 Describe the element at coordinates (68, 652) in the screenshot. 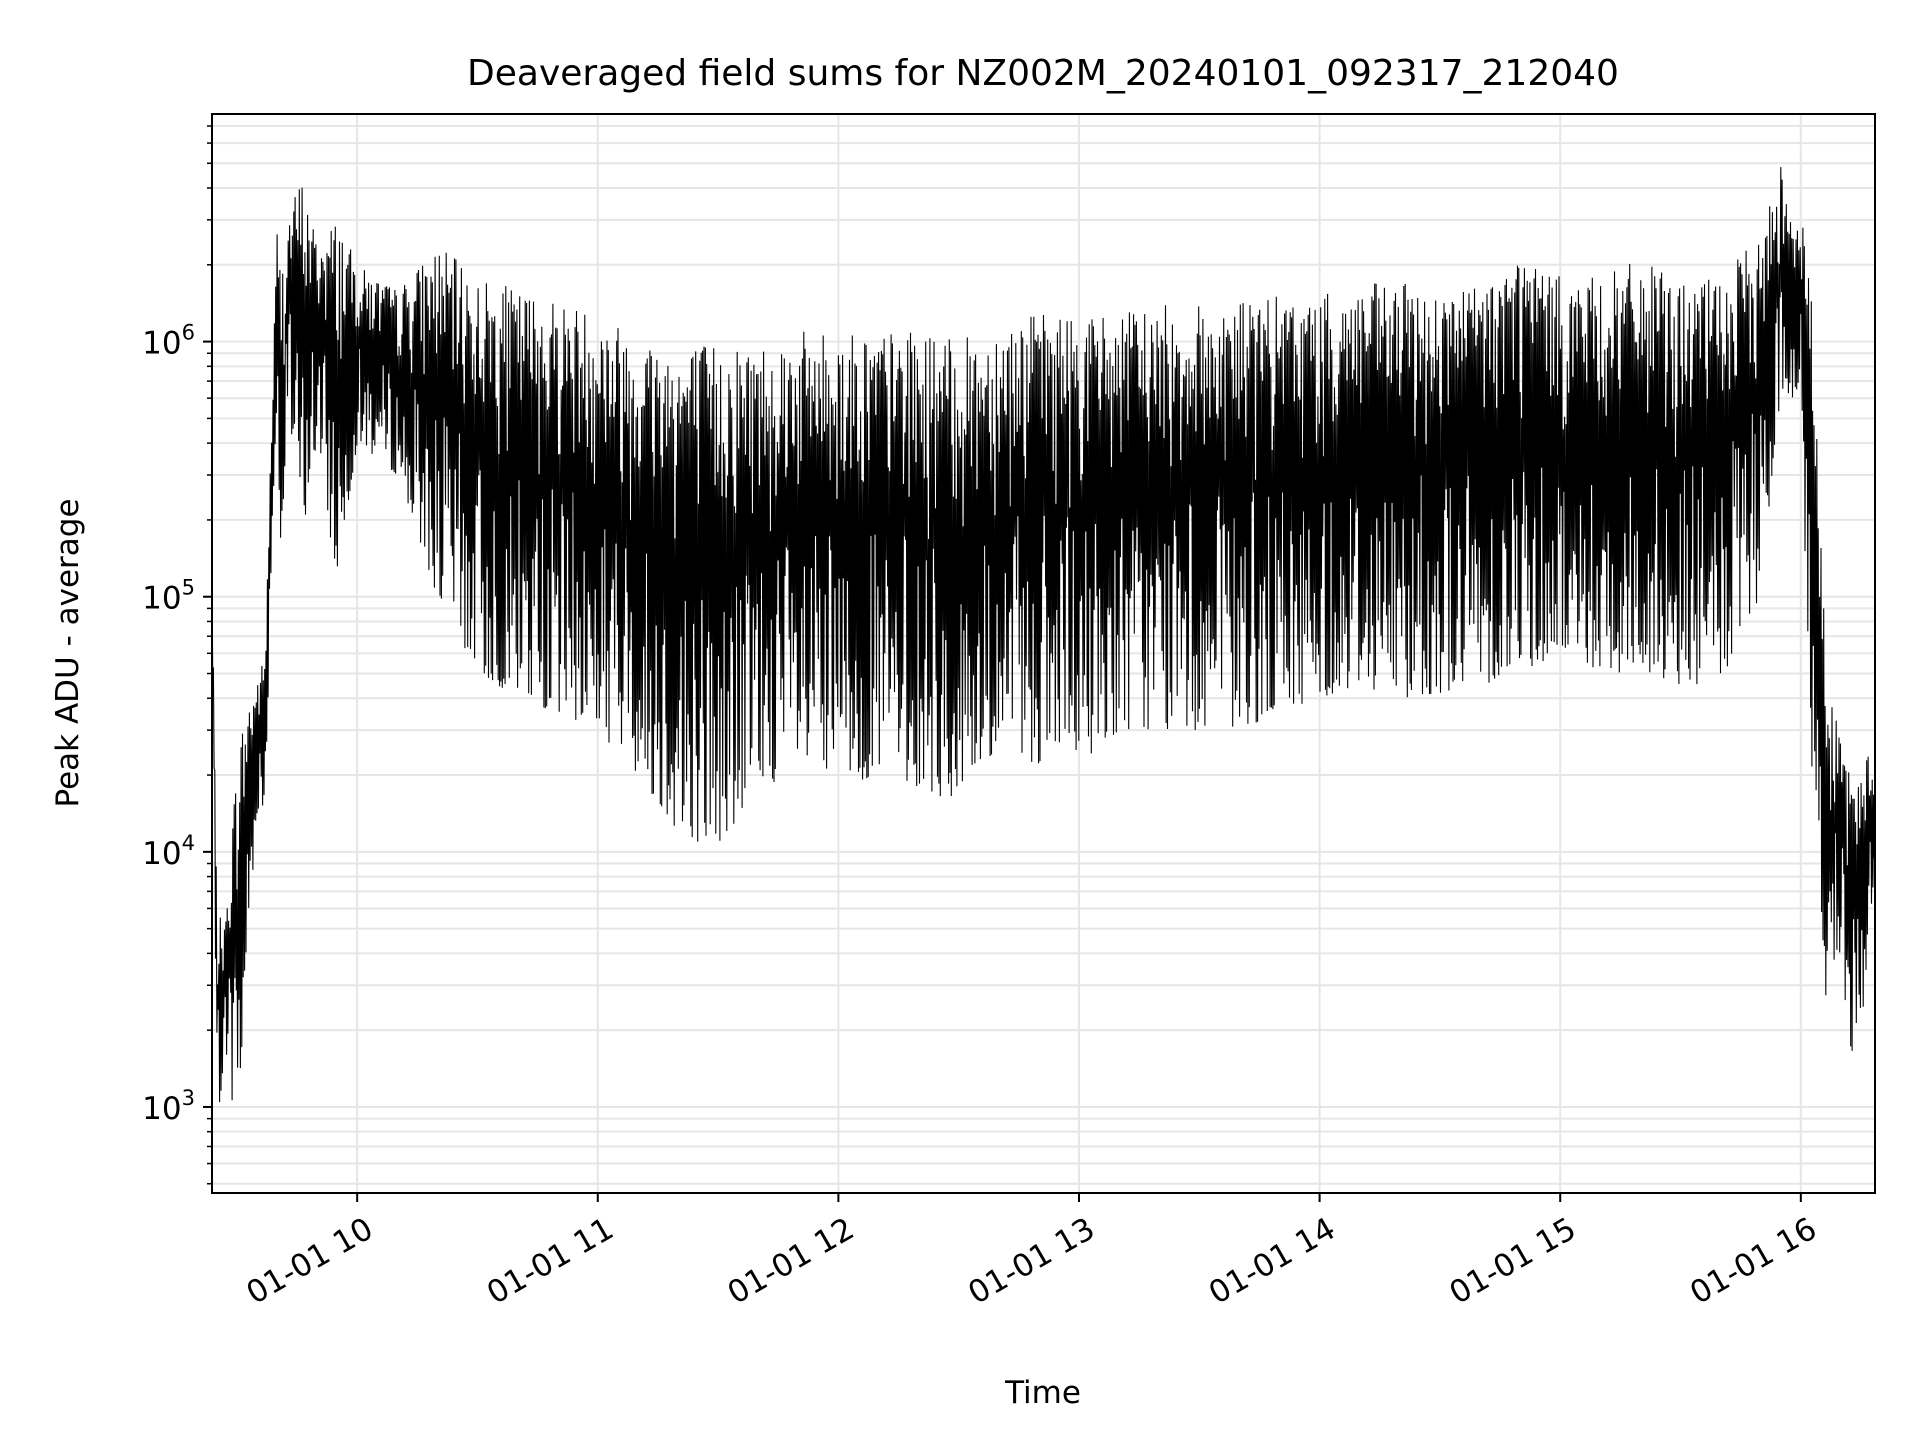

I see `y-axis-label: Peak ADU - average` at that location.